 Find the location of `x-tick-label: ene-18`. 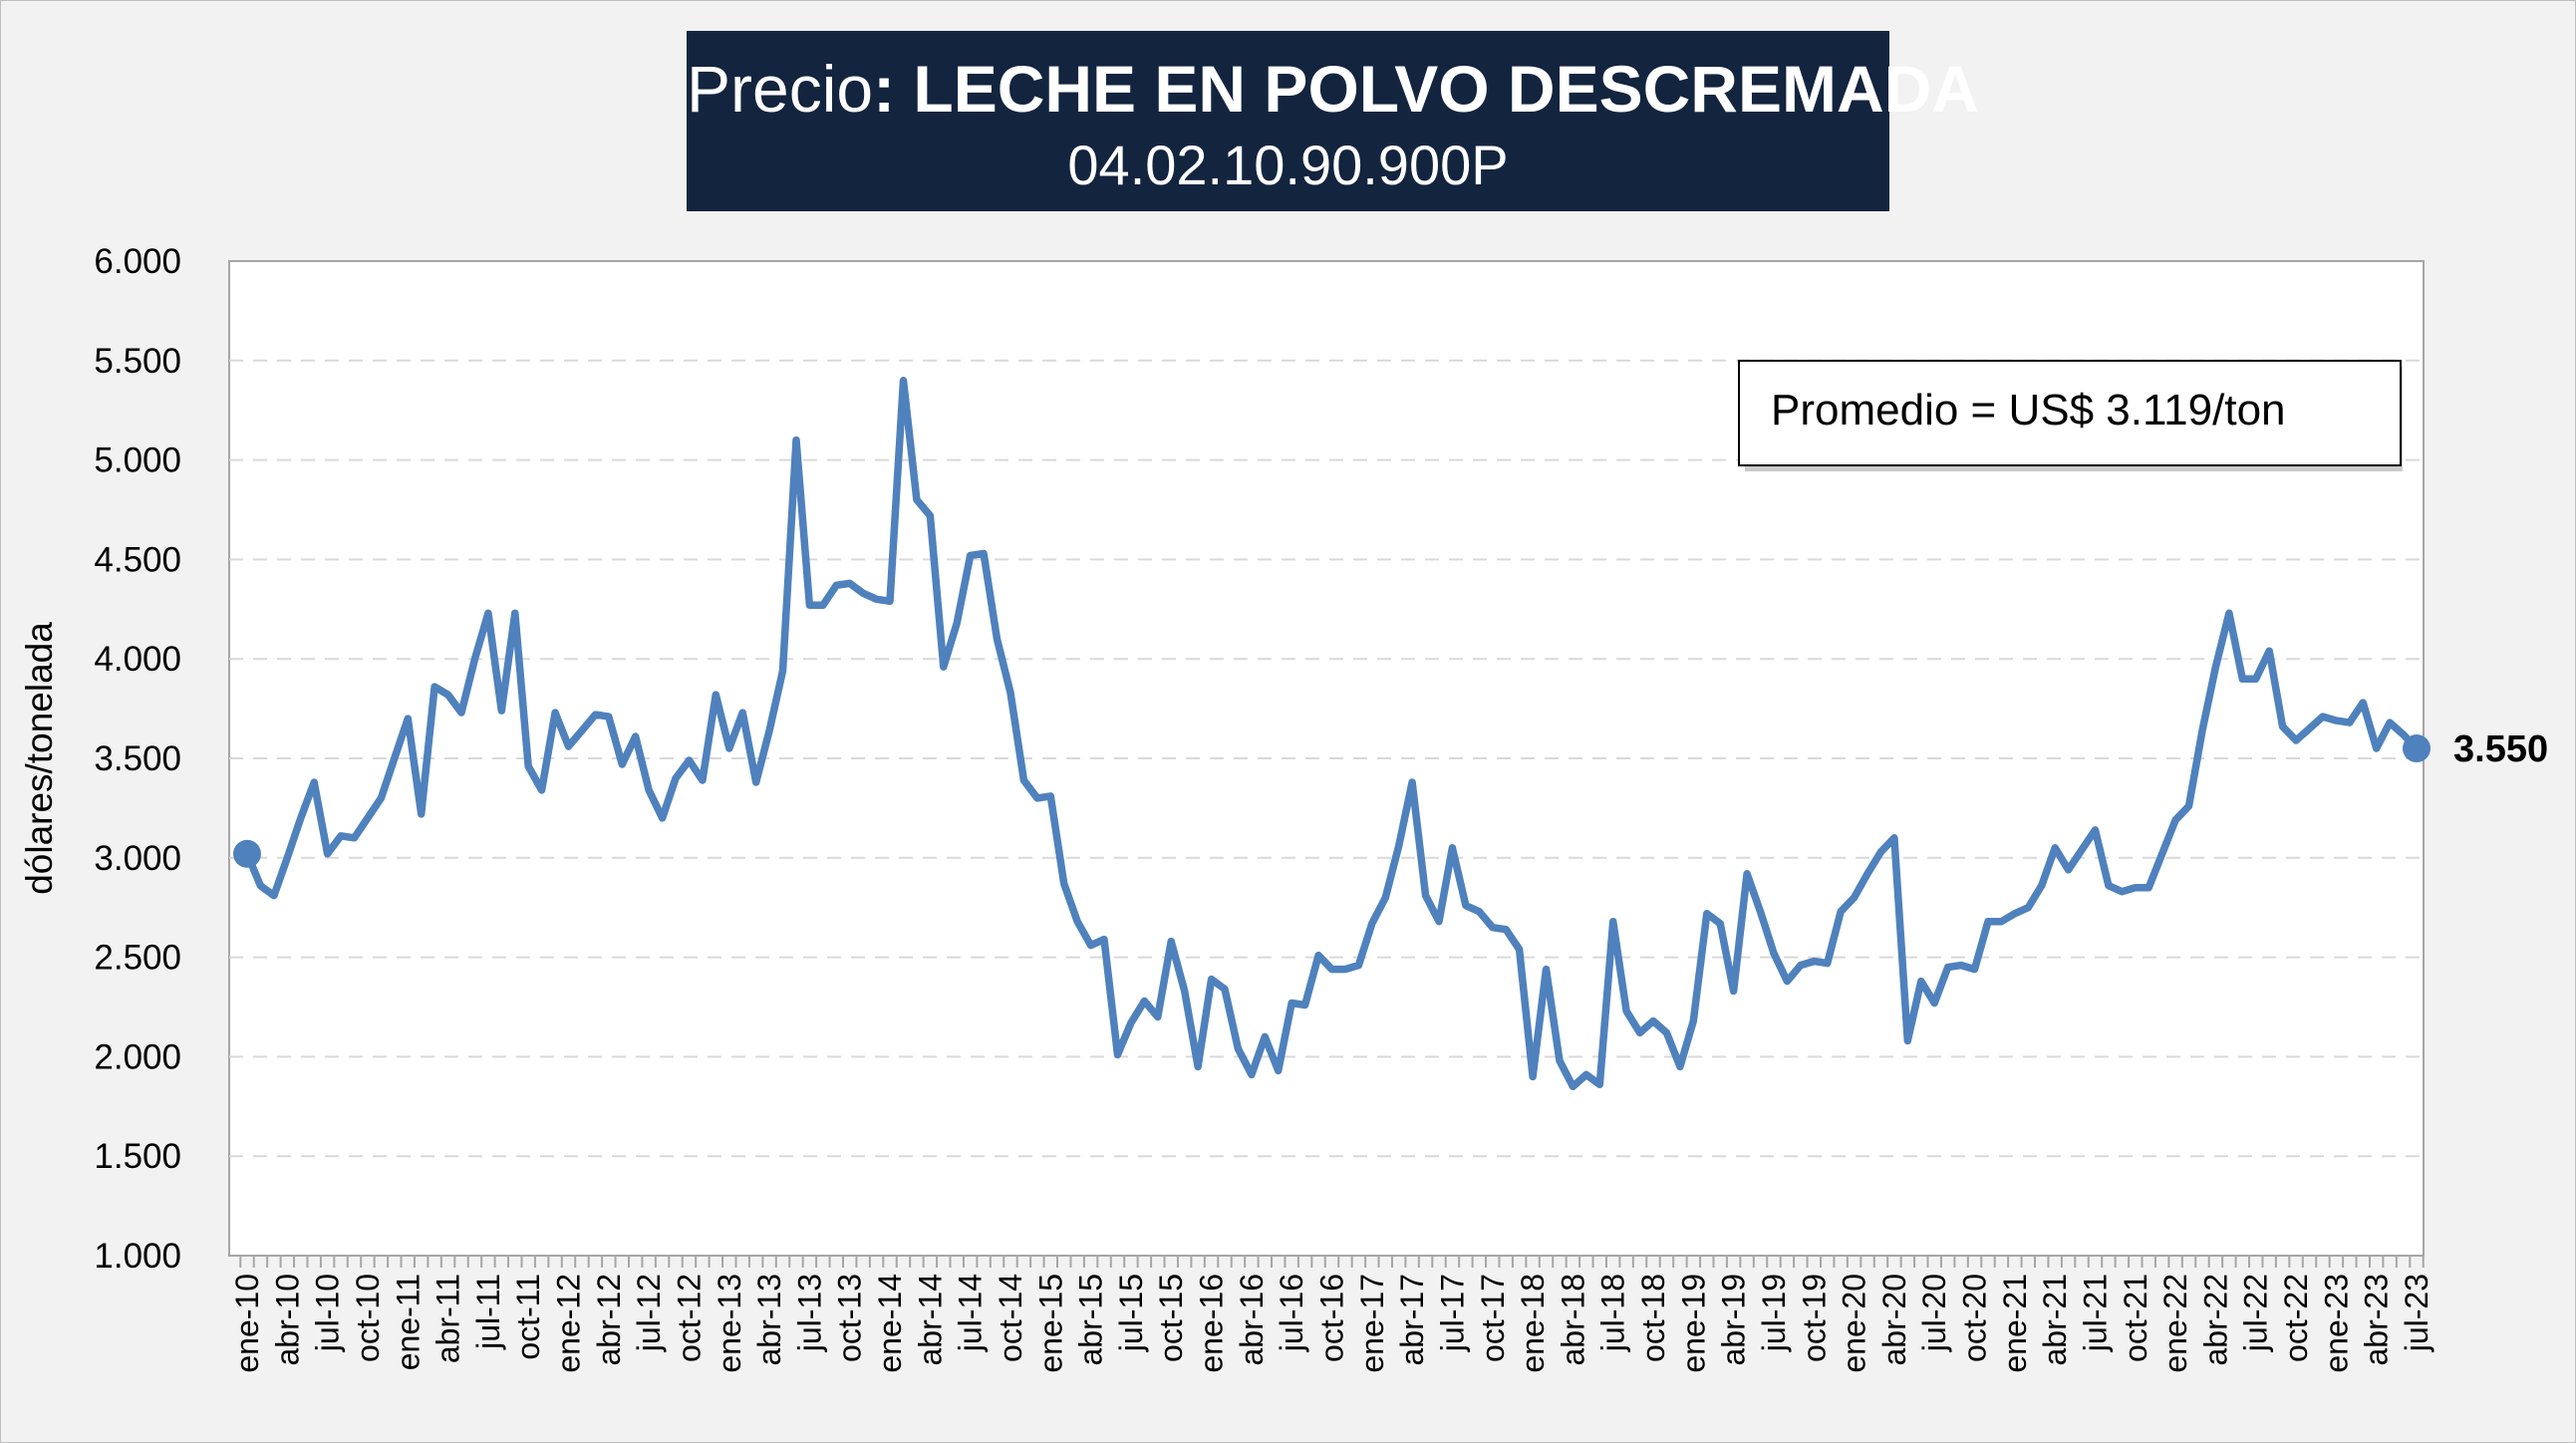

x-tick-label: ene-18 is located at coordinates (1533, 1323).